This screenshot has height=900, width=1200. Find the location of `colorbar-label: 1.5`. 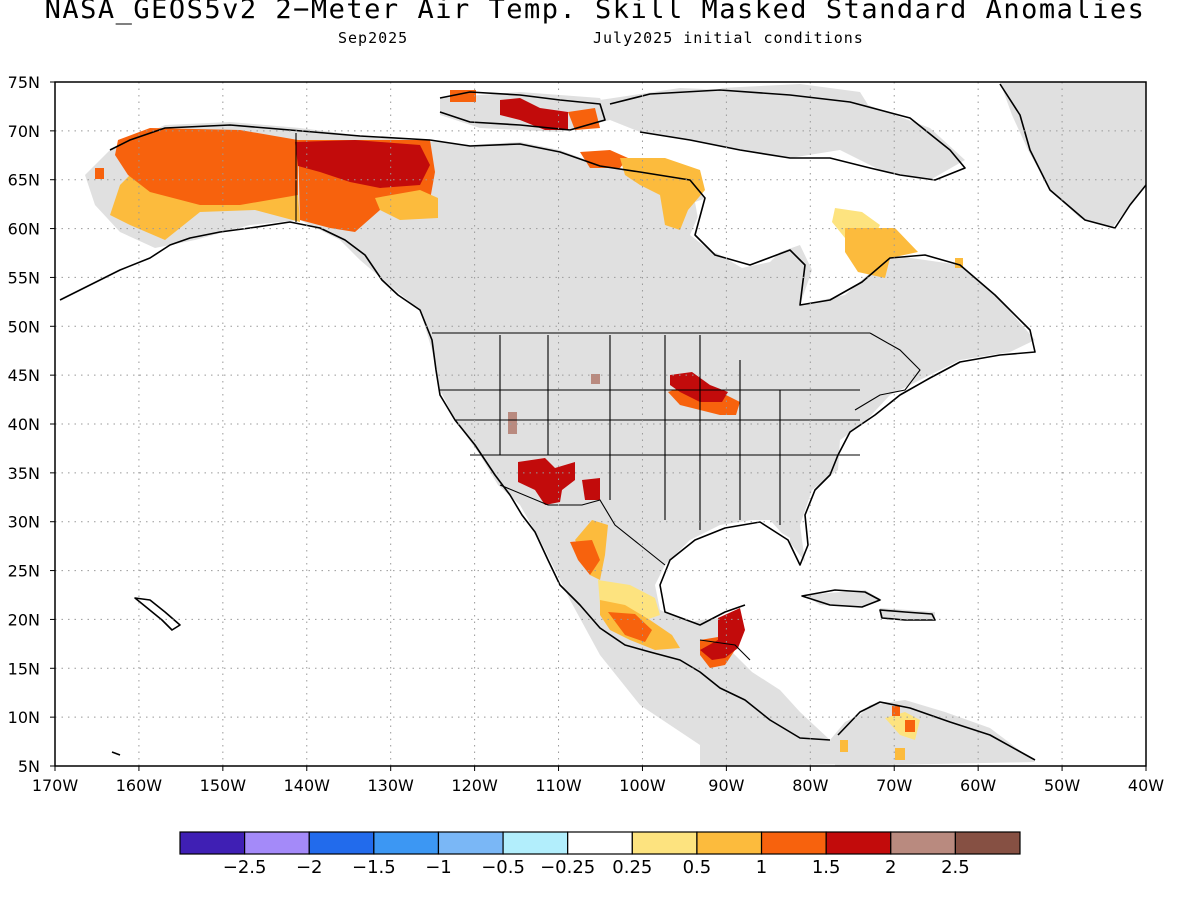

colorbar-label: 1.5 is located at coordinates (826, 867).